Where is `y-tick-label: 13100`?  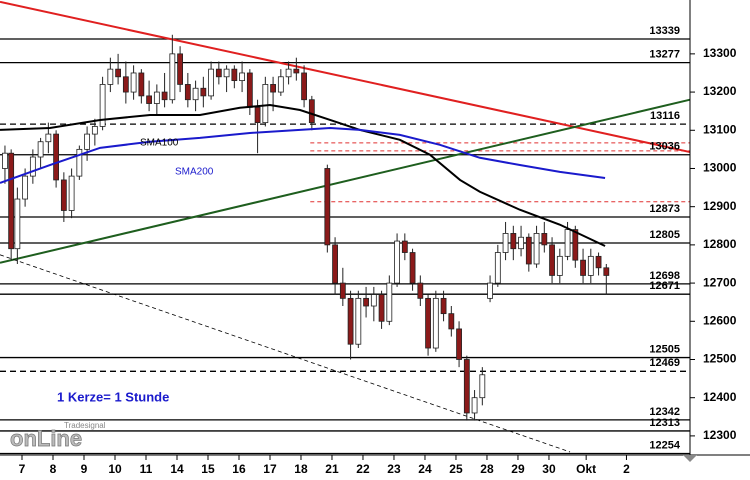 y-tick-label: 13100 is located at coordinates (720, 129).